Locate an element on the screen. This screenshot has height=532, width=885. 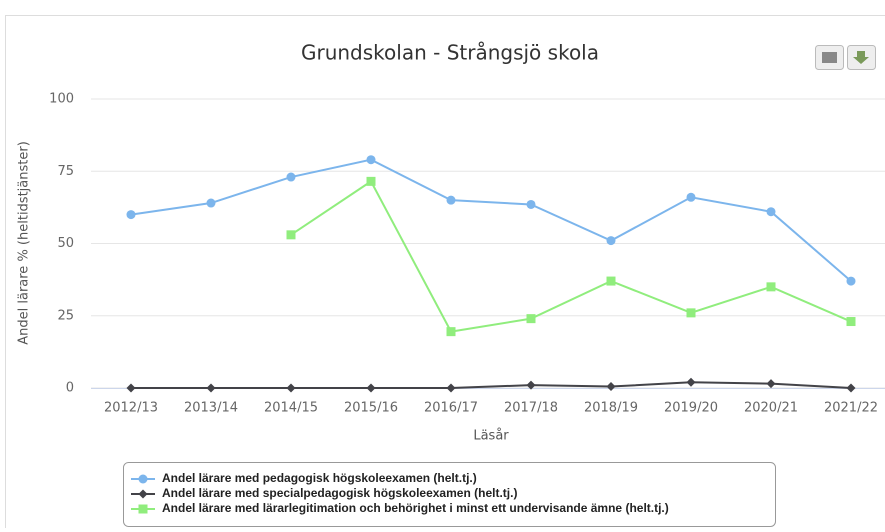
x-tick-label: 2019/20 is located at coordinates (691, 408).